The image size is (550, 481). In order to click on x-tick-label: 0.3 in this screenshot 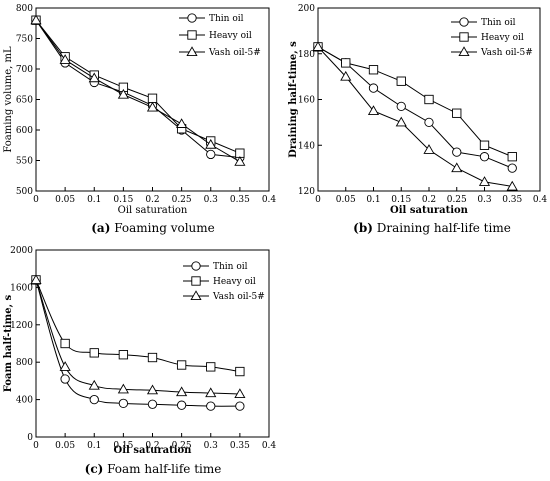, I will do `click(211, 446)`.